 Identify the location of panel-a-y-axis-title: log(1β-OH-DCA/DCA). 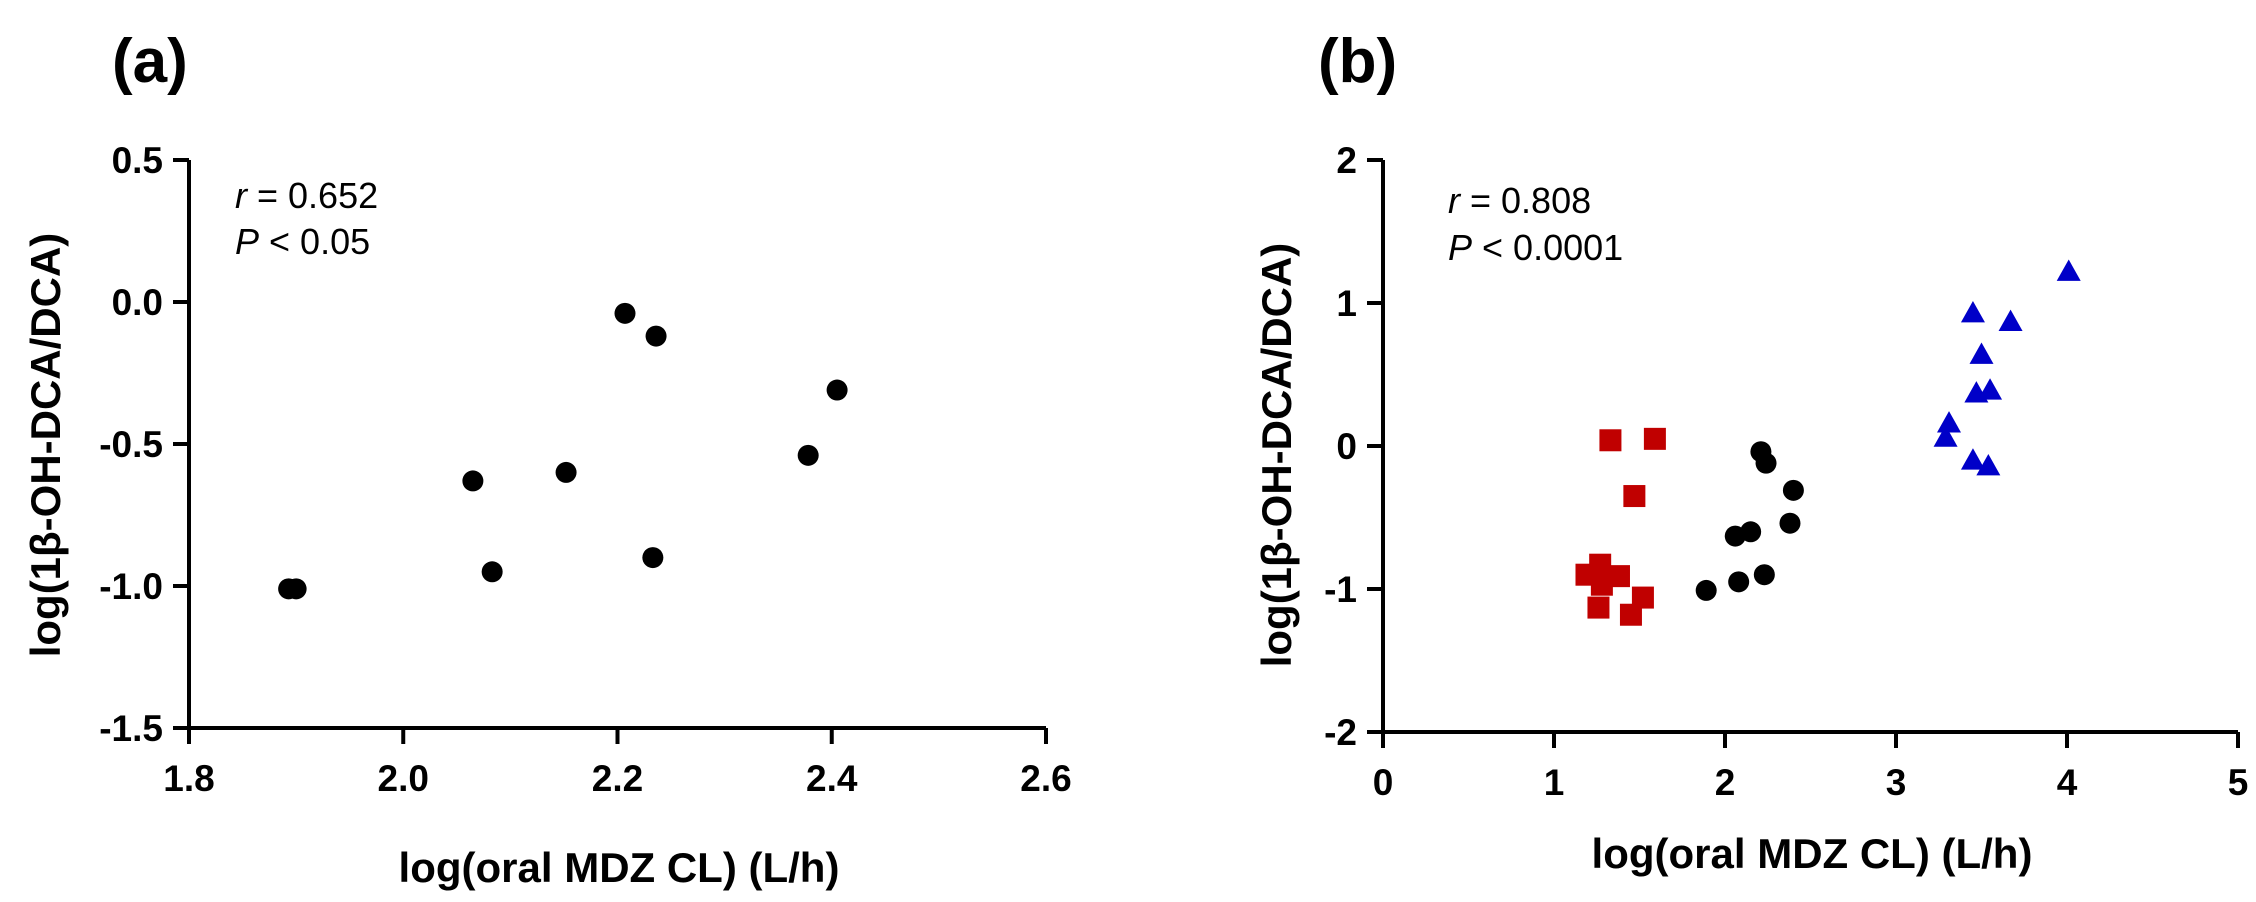
(45, 445).